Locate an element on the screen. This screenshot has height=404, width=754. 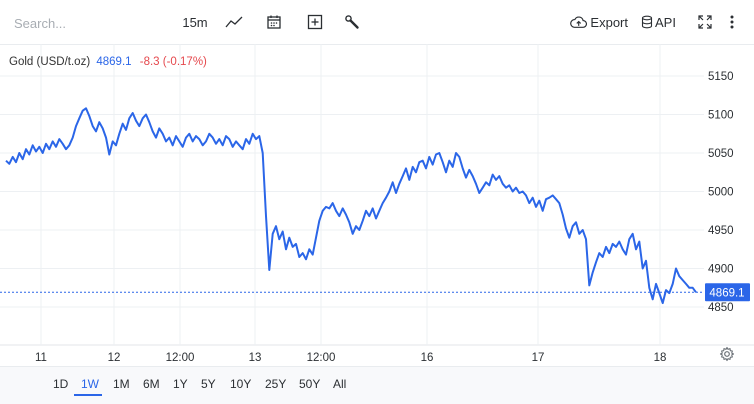
chart-type-icon is located at coordinates (234, 22).